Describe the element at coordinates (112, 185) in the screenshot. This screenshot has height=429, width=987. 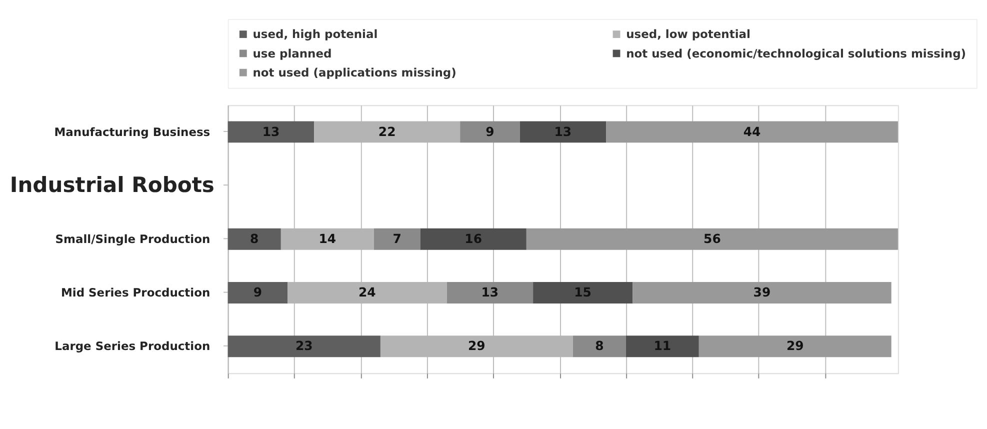
I see `text: Industrial Robots` at that location.